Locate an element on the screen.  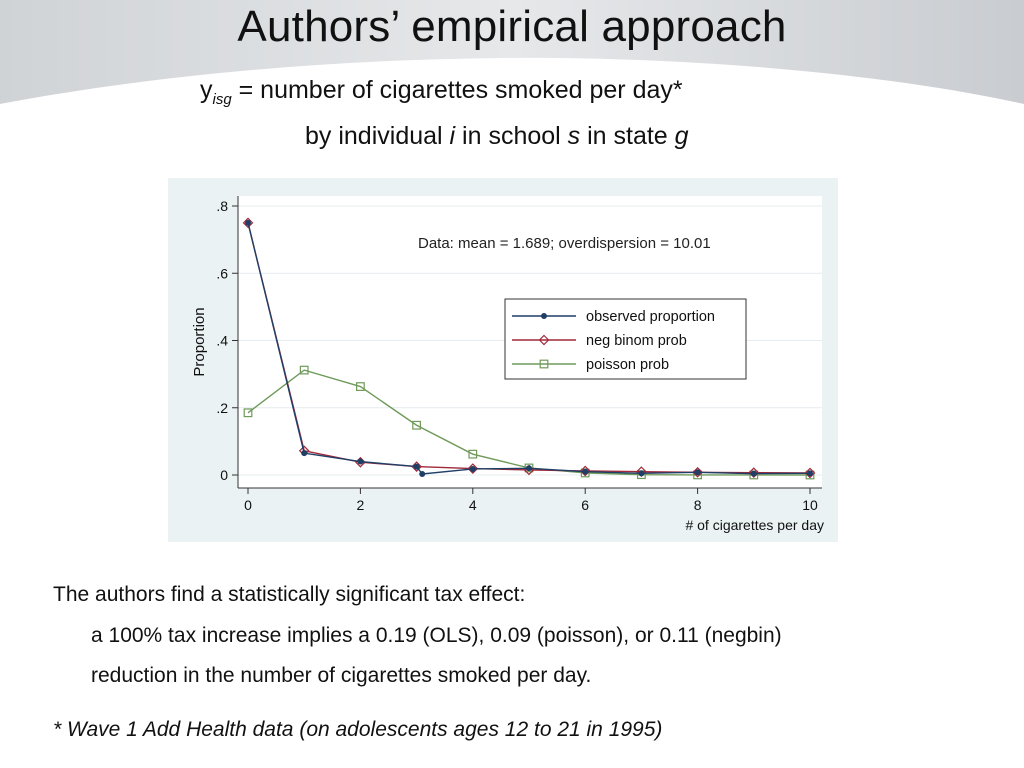
equation-subscript: isg is located at coordinates (222, 99).